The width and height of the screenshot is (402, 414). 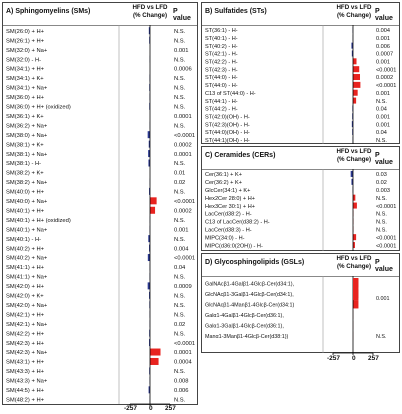 I want to click on category-label: ST(44:0) - H-, so click(x=221, y=86).